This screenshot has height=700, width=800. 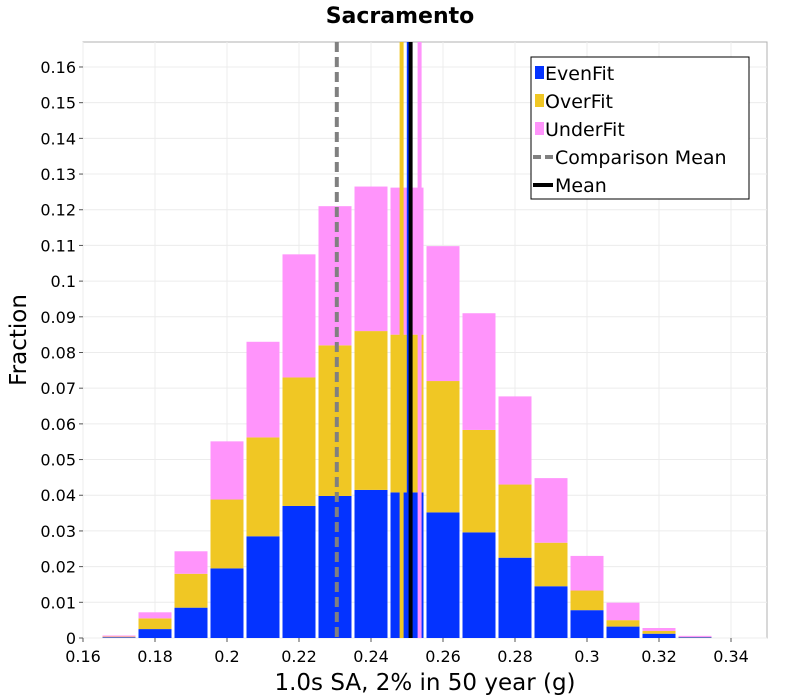 I want to click on y-tick-label: 0.03, so click(x=58, y=531).